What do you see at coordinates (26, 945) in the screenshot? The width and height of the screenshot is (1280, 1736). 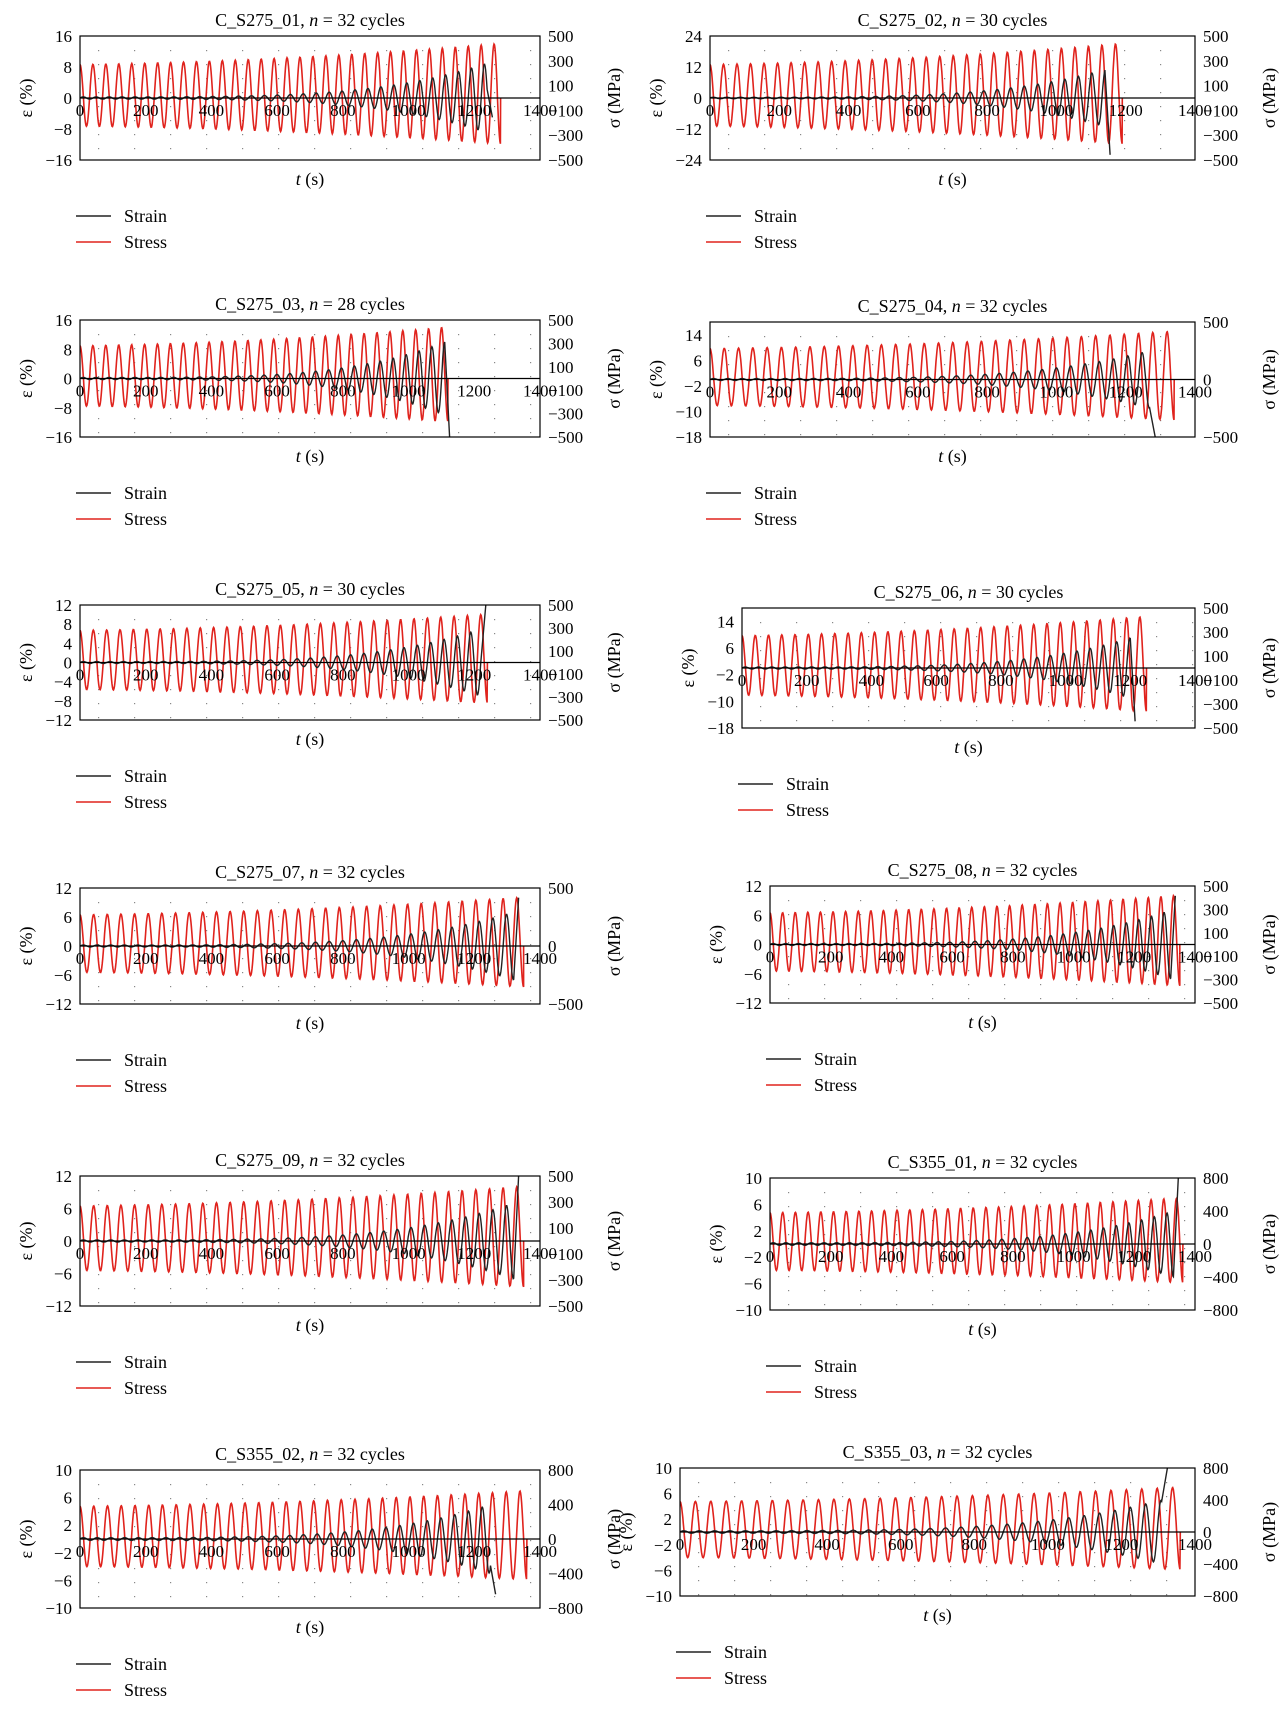 I see `y-axis-label: ε (%)` at bounding box center [26, 945].